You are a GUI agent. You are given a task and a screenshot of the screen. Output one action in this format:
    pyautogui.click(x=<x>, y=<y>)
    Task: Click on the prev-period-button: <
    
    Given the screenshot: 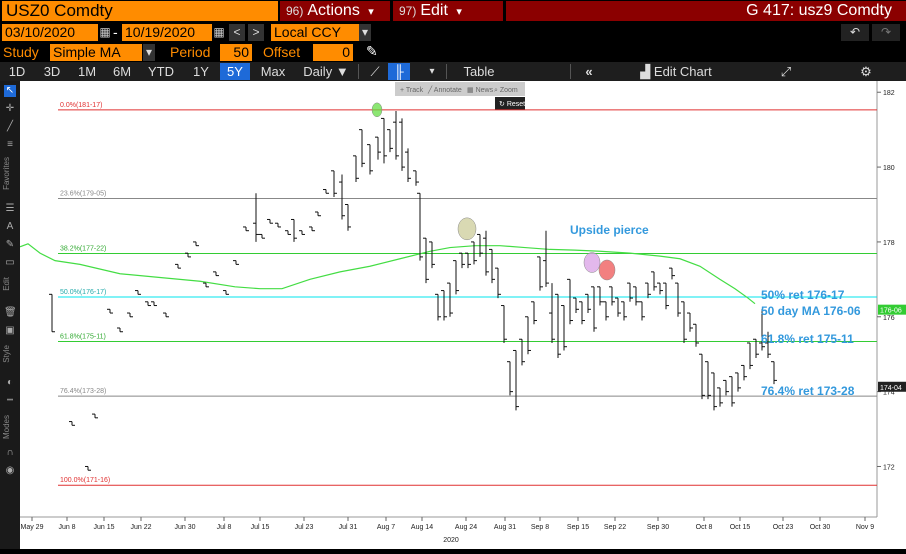 What is the action you would take?
    pyautogui.click(x=237, y=32)
    